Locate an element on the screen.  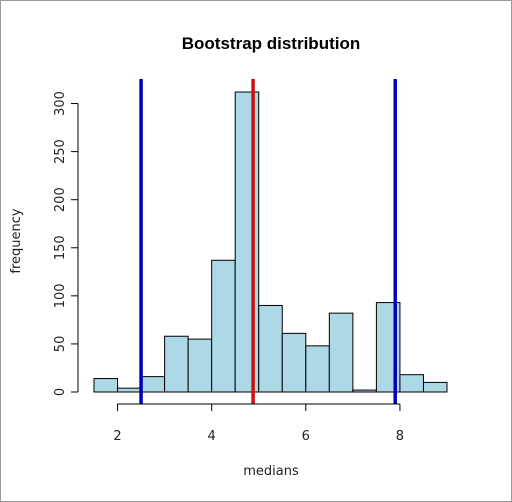
y-tick-label: 250 is located at coordinates (60, 151).